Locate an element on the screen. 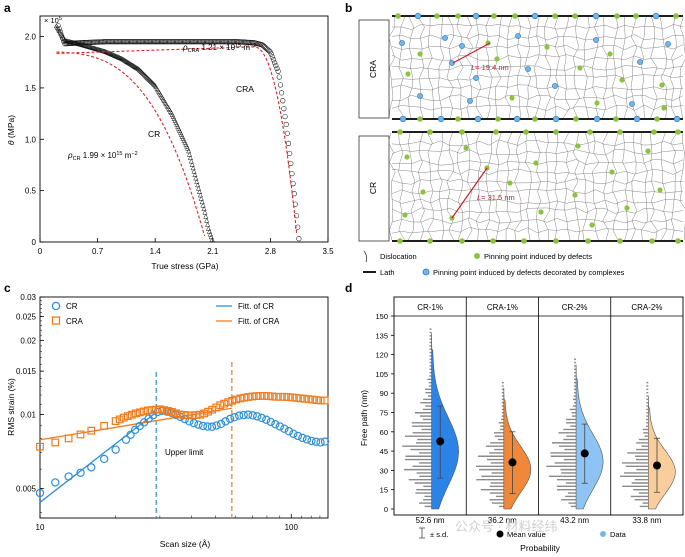  legend-cr: CR is located at coordinates (72, 306).